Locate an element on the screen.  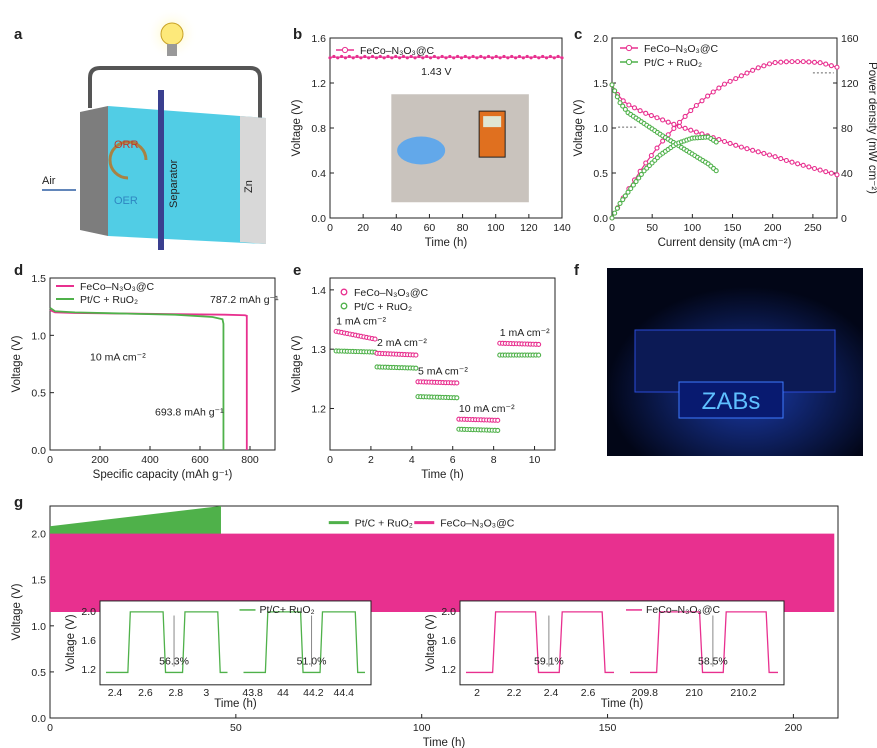
battery-diagram: ORR OER Air Separator Zn is located at coordinates (154, 129).